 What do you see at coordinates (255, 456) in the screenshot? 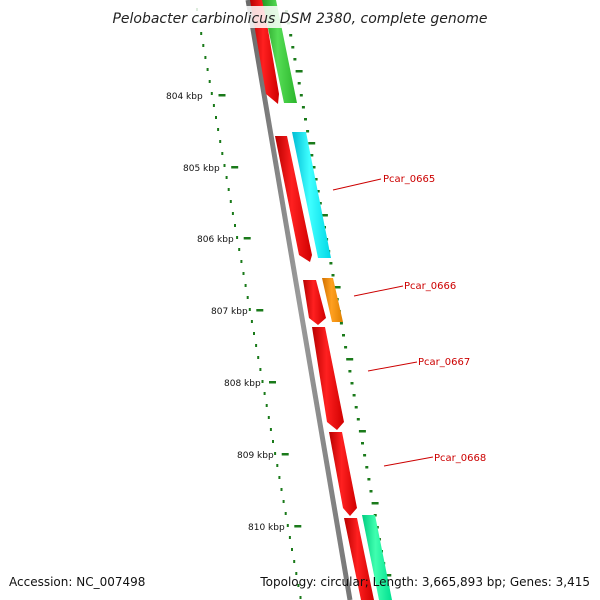
I see `tick-label-809: 809 kbp` at bounding box center [255, 456].